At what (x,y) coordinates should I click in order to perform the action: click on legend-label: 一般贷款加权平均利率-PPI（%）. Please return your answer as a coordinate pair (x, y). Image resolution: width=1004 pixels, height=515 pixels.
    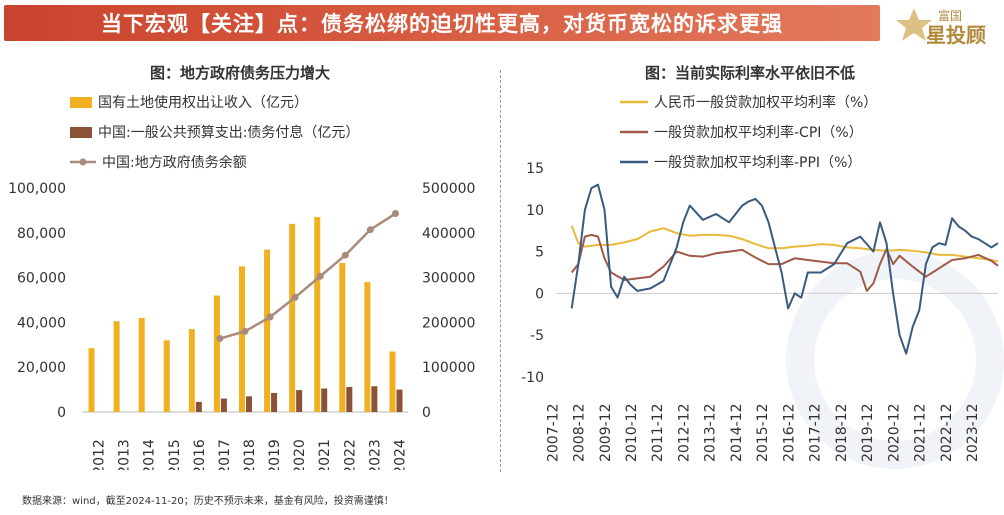
    Looking at the image, I should click on (758, 163).